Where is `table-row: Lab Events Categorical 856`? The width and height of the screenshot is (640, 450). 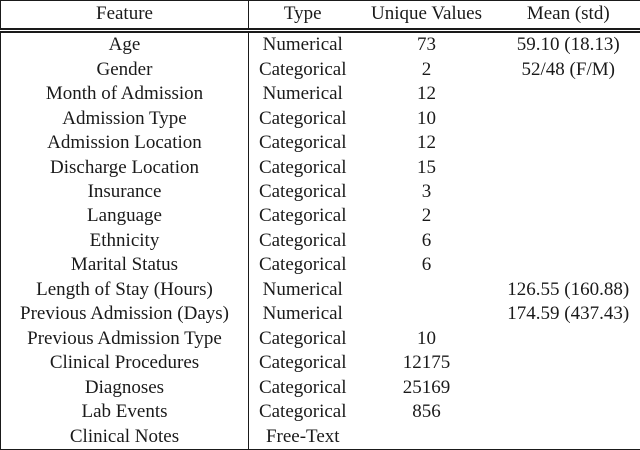
table-row: Lab Events Categorical 856 is located at coordinates (320, 412).